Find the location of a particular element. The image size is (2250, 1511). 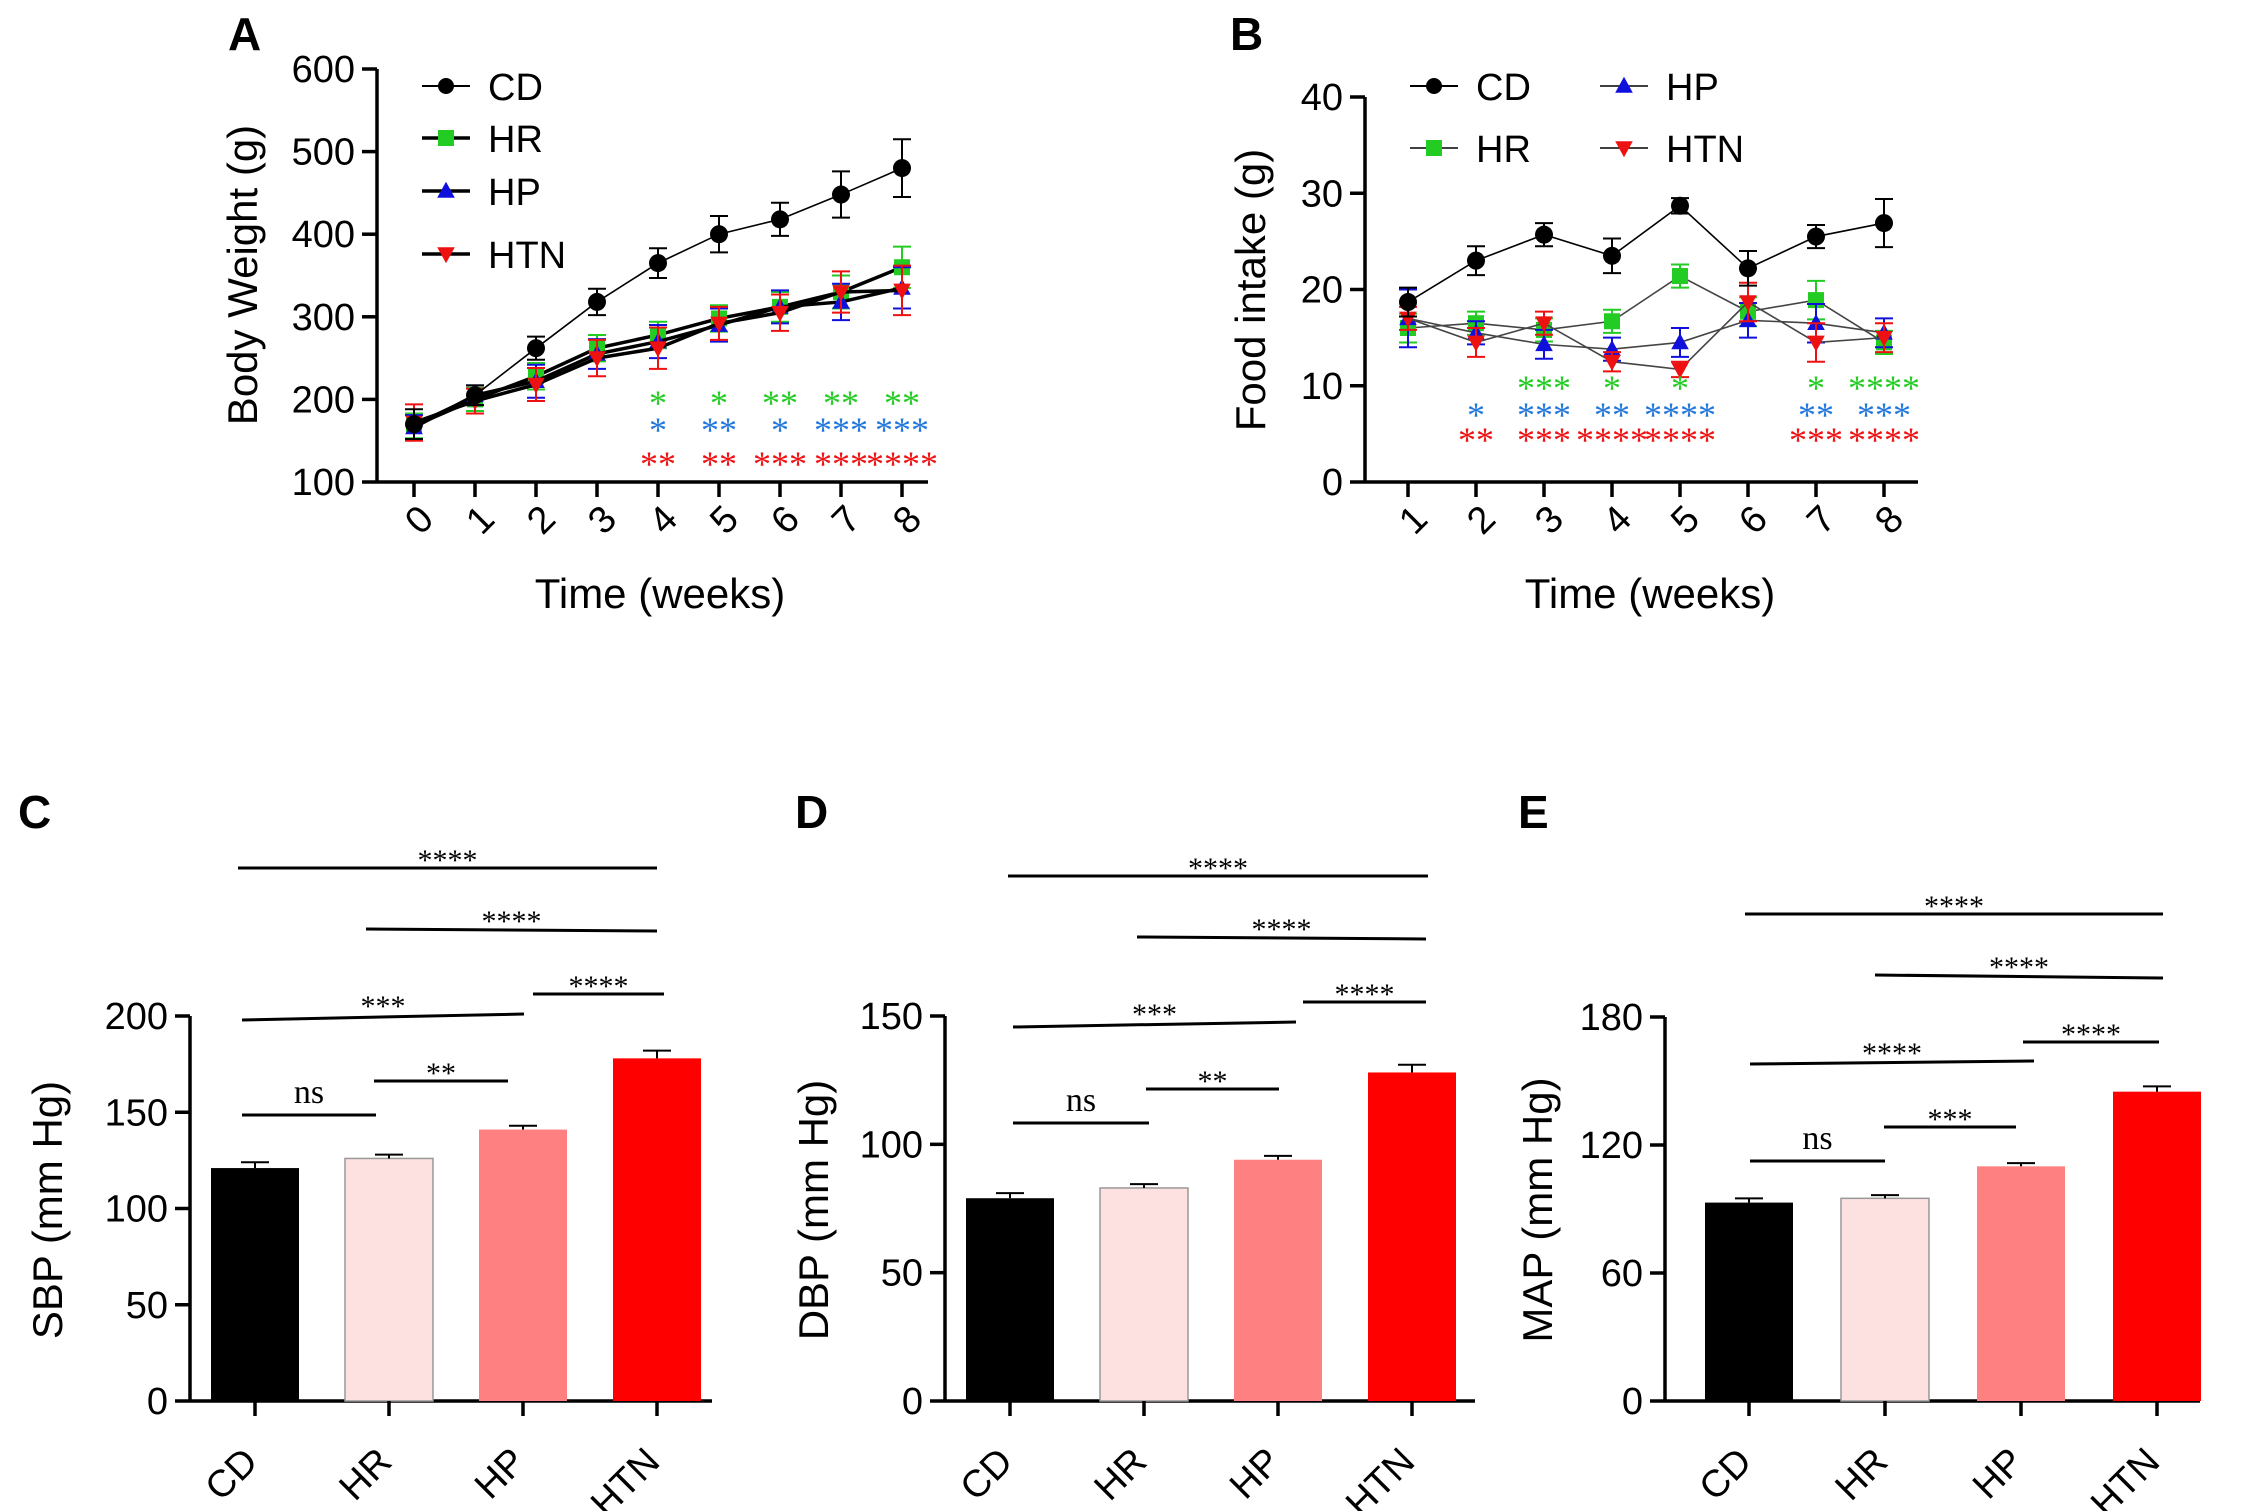

y-tick-label-C: 150 is located at coordinates (136, 1113).